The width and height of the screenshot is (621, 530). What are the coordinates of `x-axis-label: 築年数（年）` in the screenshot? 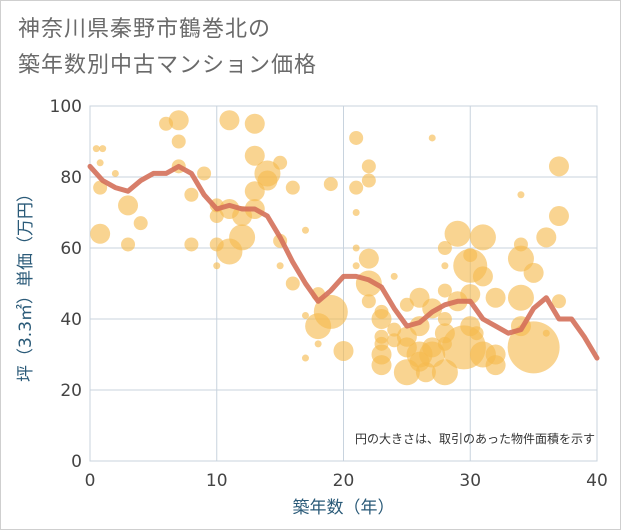 It's located at (344, 508).